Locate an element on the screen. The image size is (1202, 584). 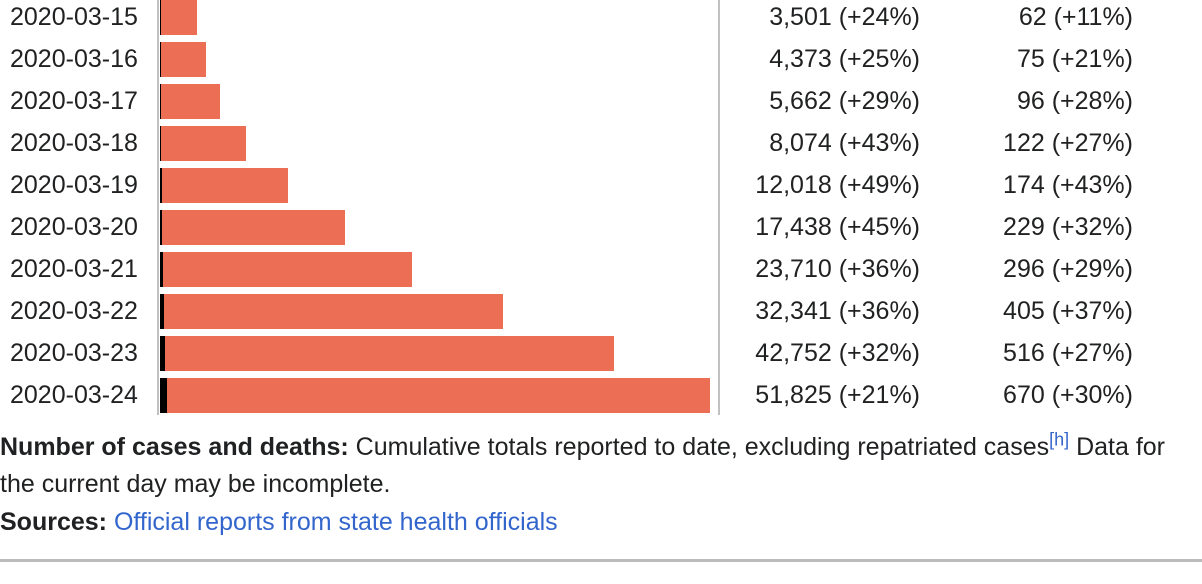
cases-value: 51,825 (+21%) is located at coordinates (837, 395).